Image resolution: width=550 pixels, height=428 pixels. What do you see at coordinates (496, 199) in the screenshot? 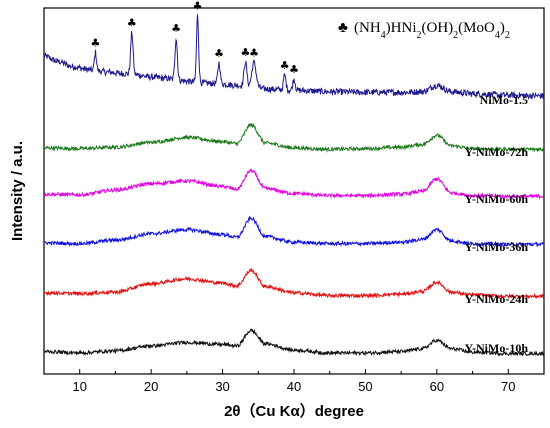
I see `series-label: Y-NiMo-60h` at bounding box center [496, 199].